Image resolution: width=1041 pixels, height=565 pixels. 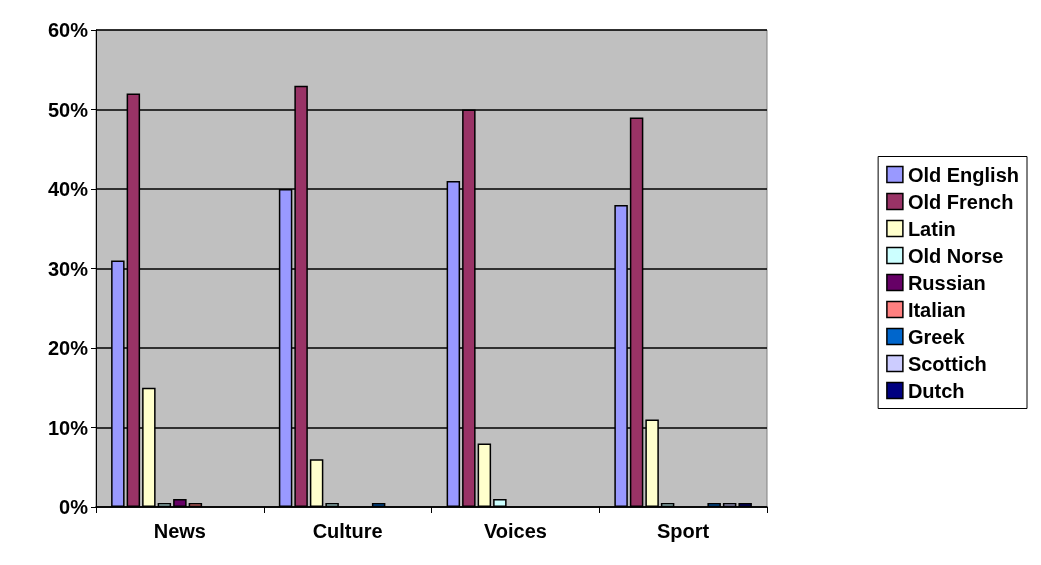 I want to click on legend-label: Old French, so click(x=960, y=201).